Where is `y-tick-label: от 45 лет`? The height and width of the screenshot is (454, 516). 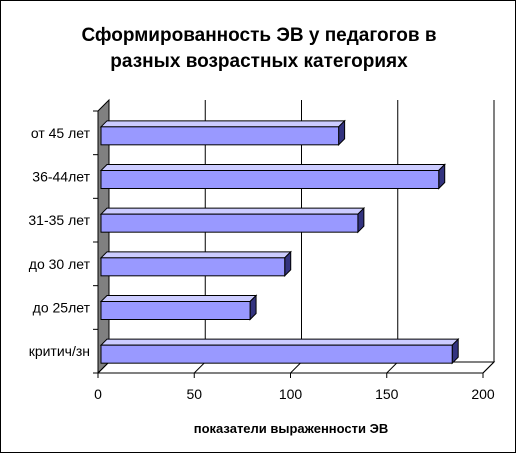 y-tick-label: от 45 лет is located at coordinates (61, 133).